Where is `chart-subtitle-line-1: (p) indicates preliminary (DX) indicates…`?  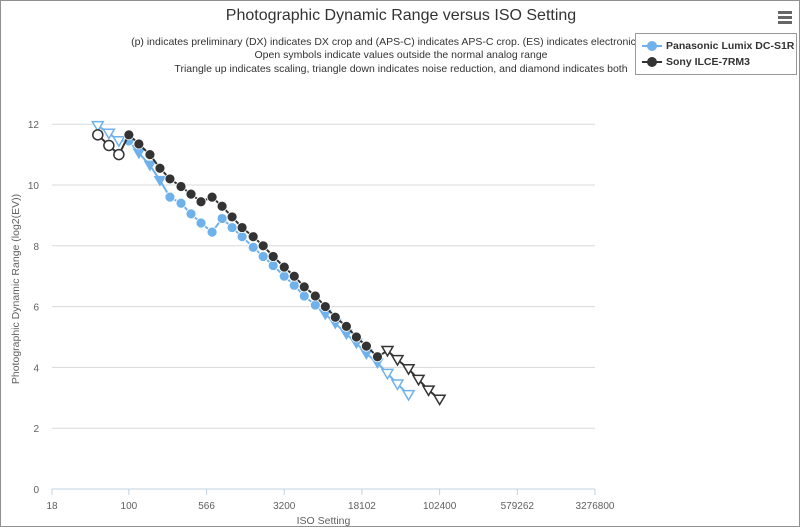
chart-subtitle-line-1: (p) indicates preliminary (DX) indicates… is located at coordinates (401, 42).